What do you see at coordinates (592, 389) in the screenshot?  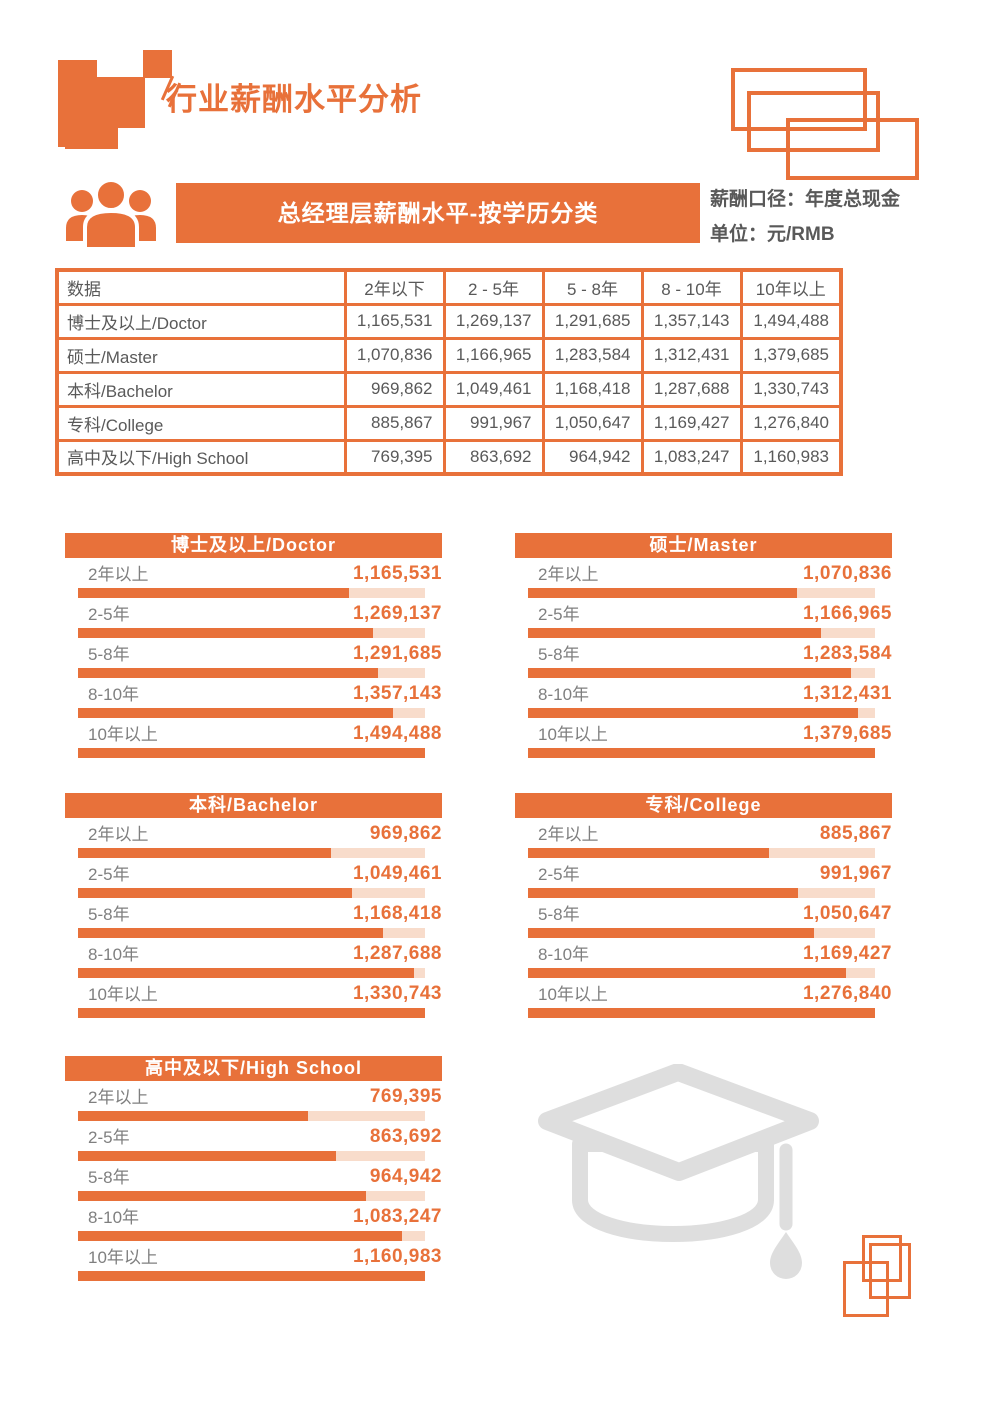 I see `table-cell-value: 1,168,418` at bounding box center [592, 389].